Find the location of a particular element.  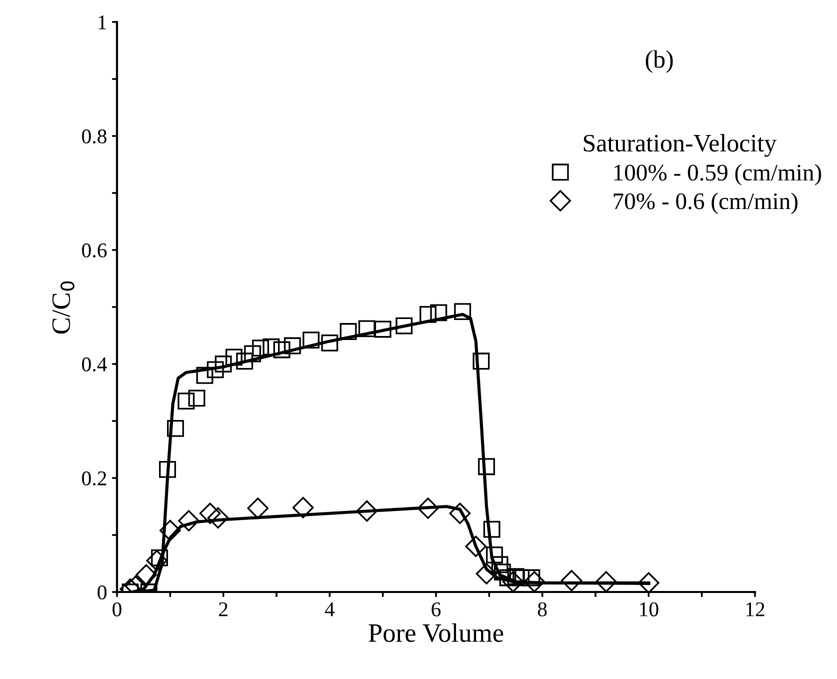

y-tick-label: 0 is located at coordinates (102, 592).